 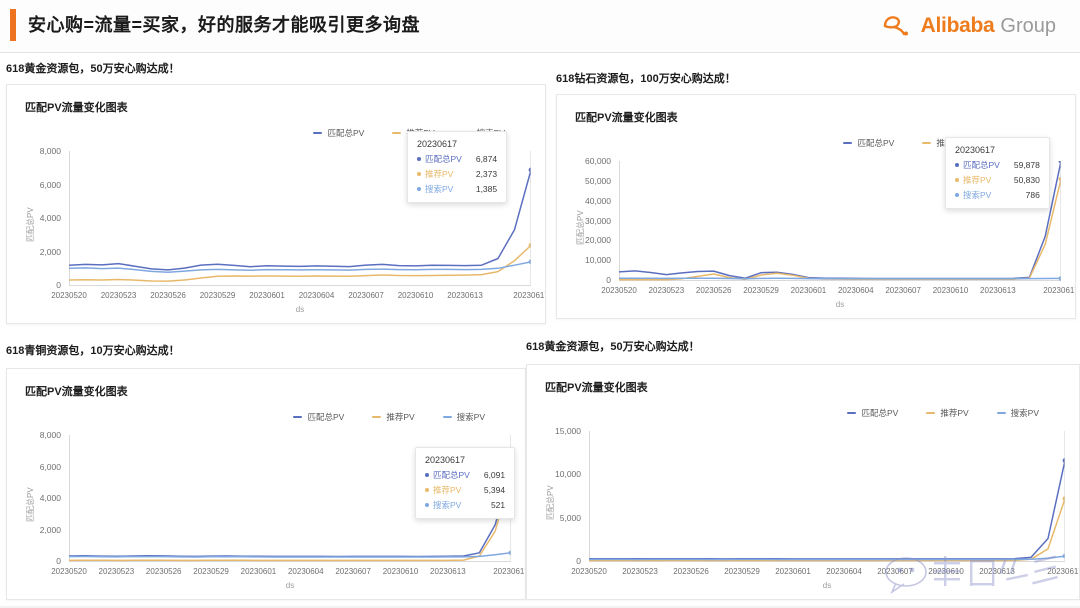 I want to click on tooltip-row: 搜索PV 1,385, so click(x=457, y=189).